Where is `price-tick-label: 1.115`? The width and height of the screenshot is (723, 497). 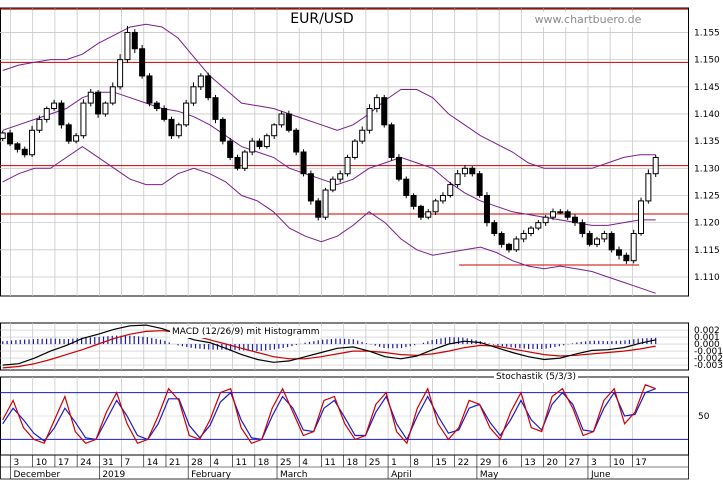 price-tick-label: 1.115 is located at coordinates (707, 251).